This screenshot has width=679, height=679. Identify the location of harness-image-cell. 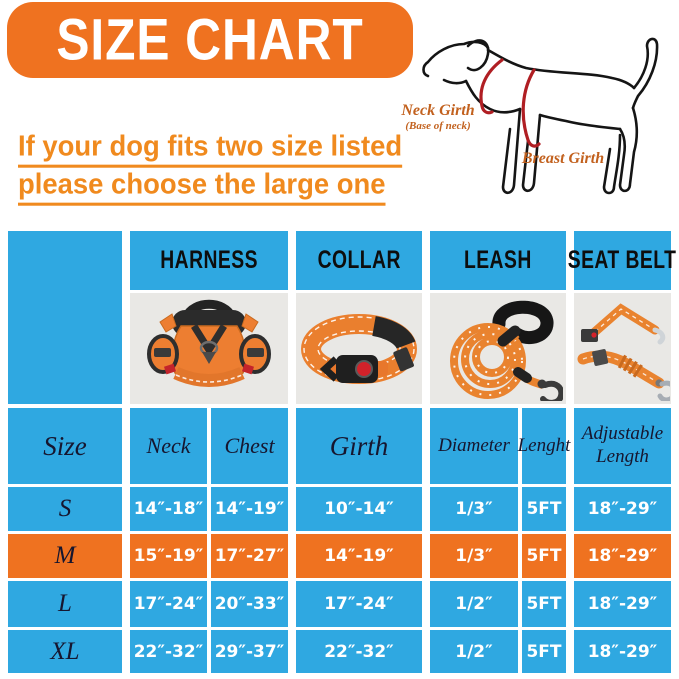
(209, 348).